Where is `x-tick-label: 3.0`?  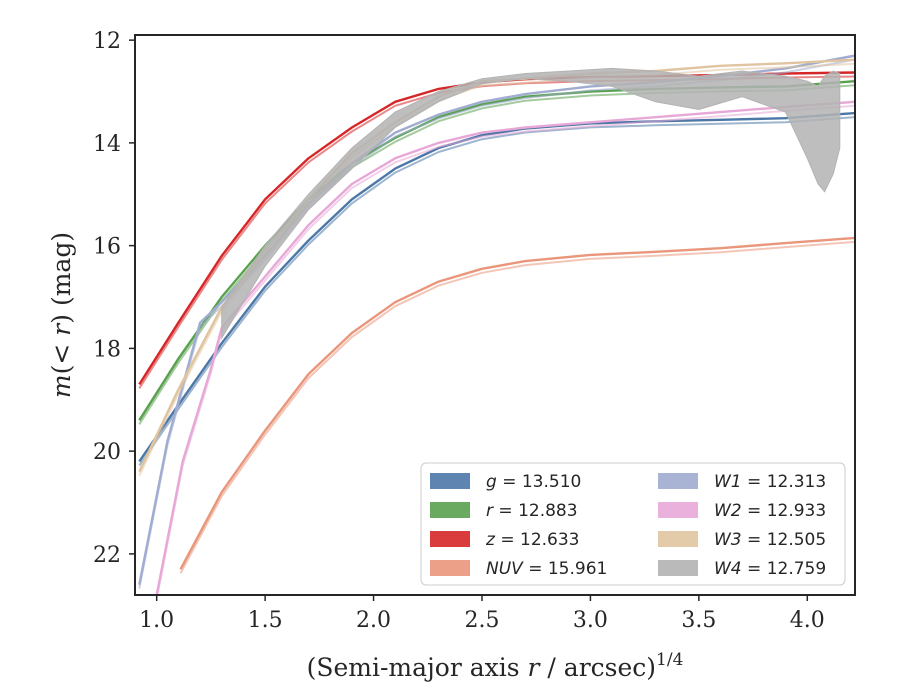
x-tick-label: 3.0 is located at coordinates (590, 620).